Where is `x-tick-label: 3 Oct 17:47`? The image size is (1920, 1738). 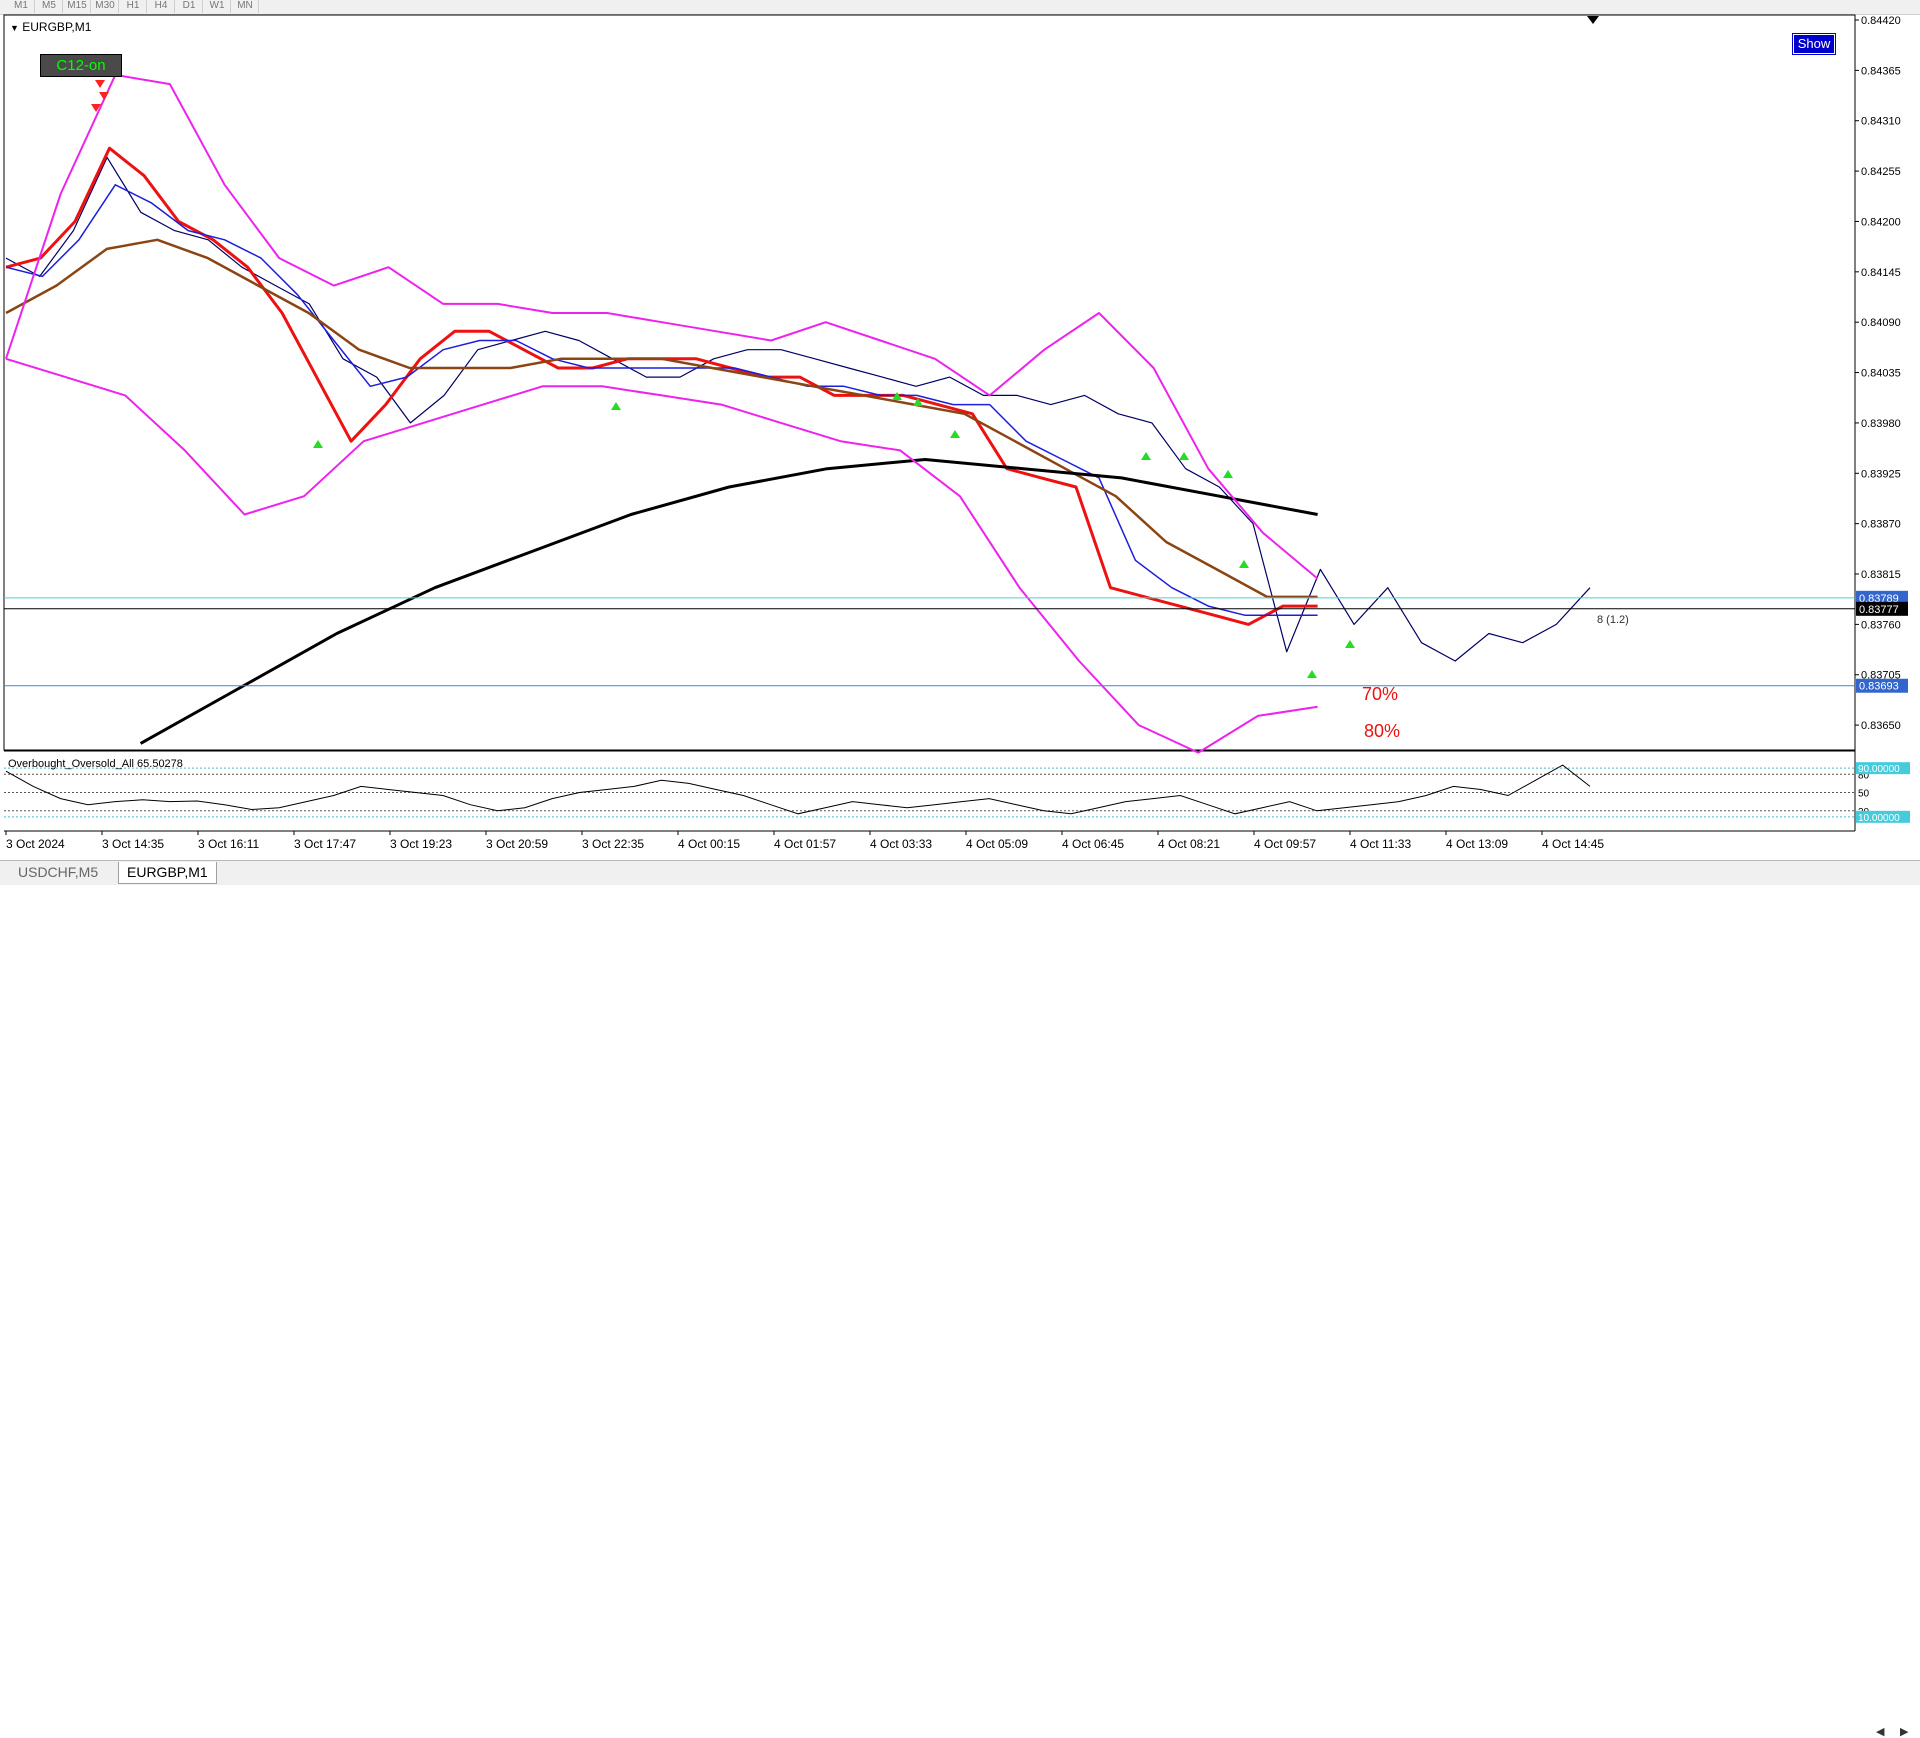 x-tick-label: 3 Oct 17:47 is located at coordinates (325, 844).